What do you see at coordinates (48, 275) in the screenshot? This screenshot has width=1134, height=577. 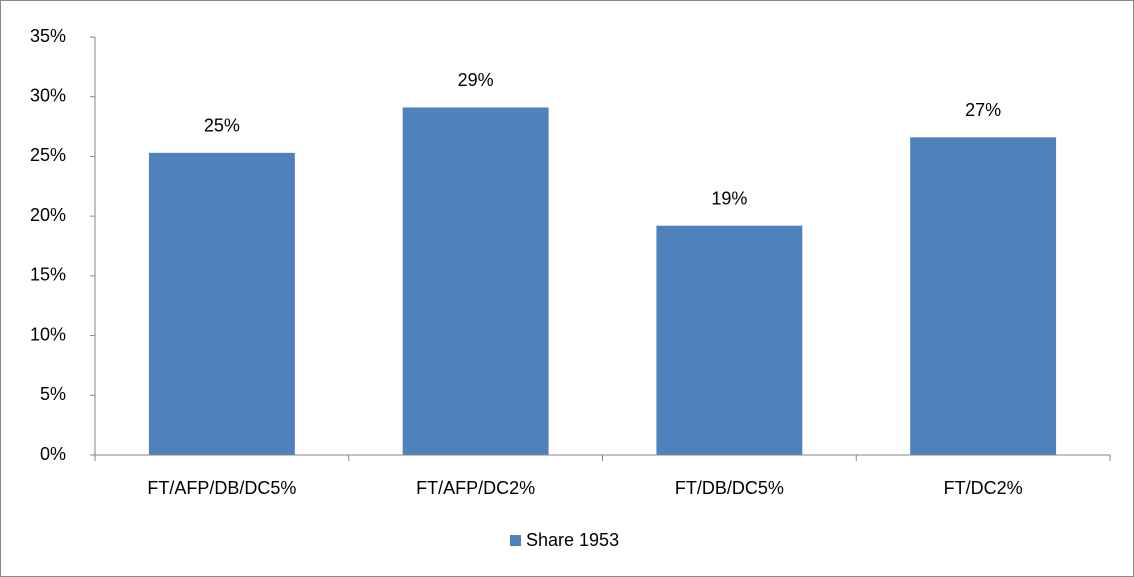 I see `y-tick-label: 15%` at bounding box center [48, 275].